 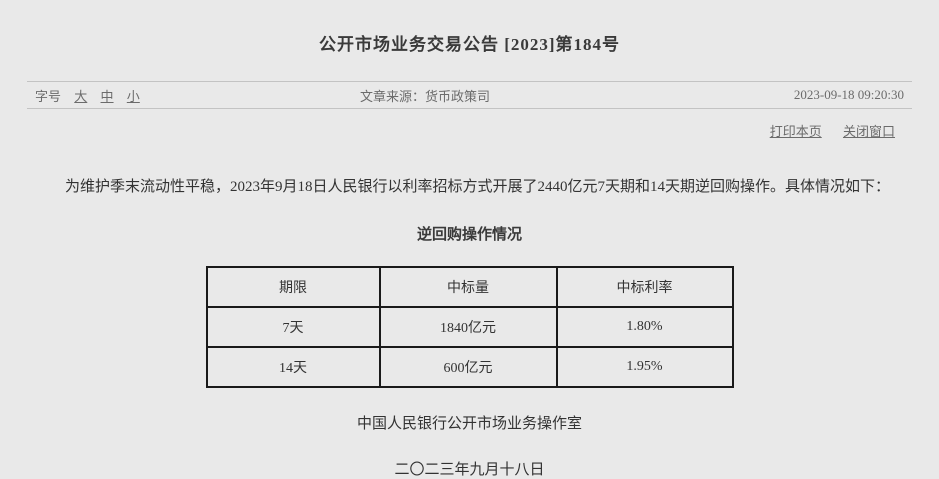 What do you see at coordinates (81, 96) in the screenshot?
I see `font-size-option-large: 大` at bounding box center [81, 96].